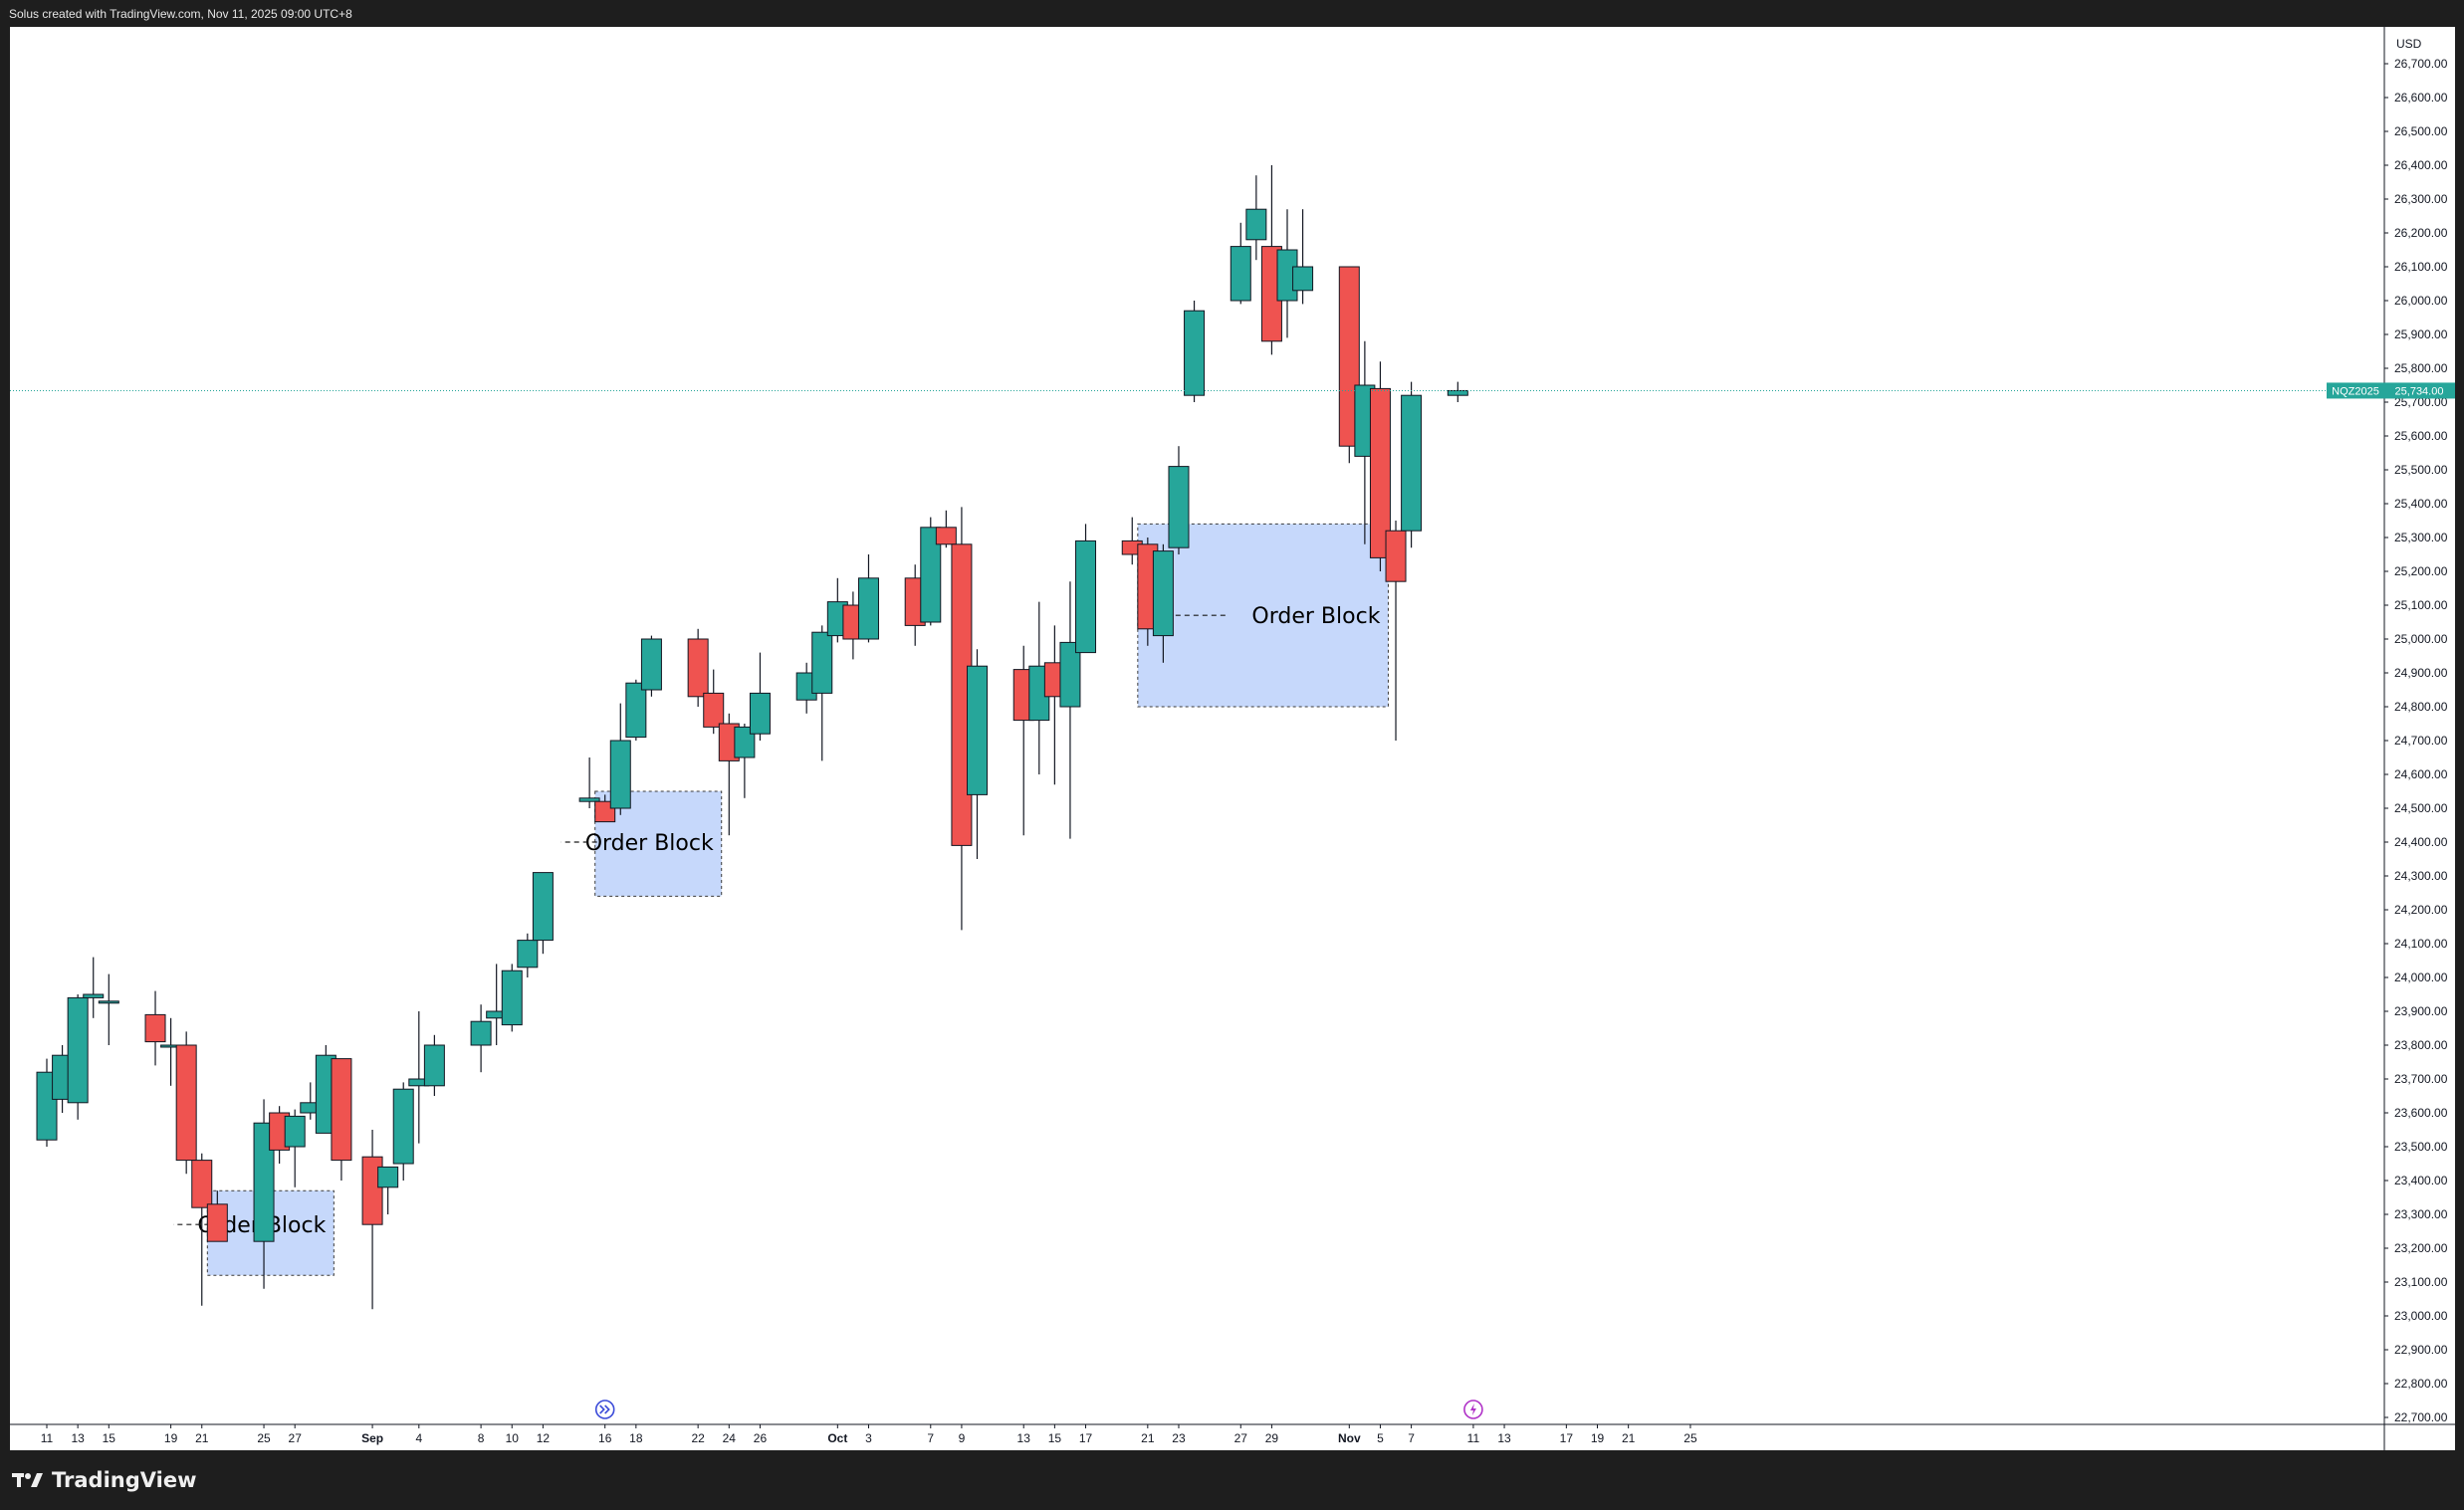 The image size is (2464, 1510). What do you see at coordinates (264, 1438) in the screenshot?
I see `time-tick-label: 25` at bounding box center [264, 1438].